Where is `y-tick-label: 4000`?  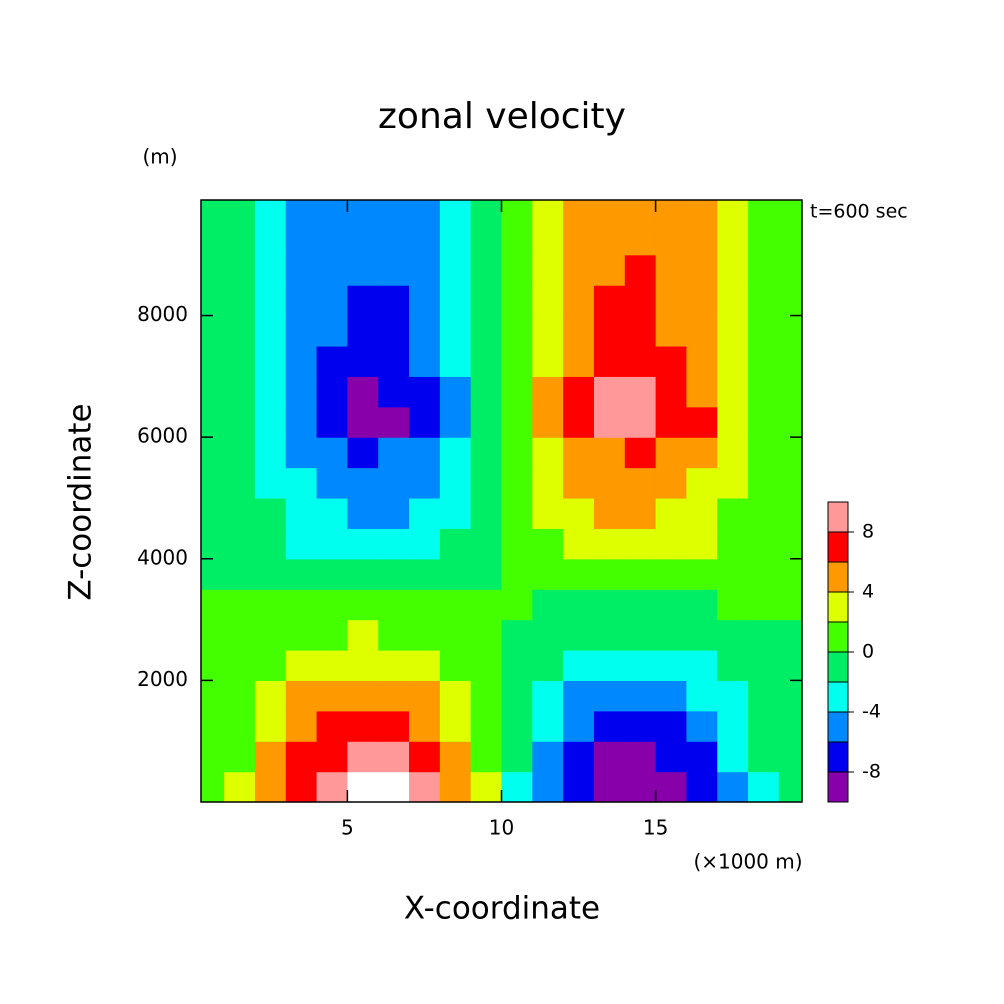 y-tick-label: 4000 is located at coordinates (162, 557).